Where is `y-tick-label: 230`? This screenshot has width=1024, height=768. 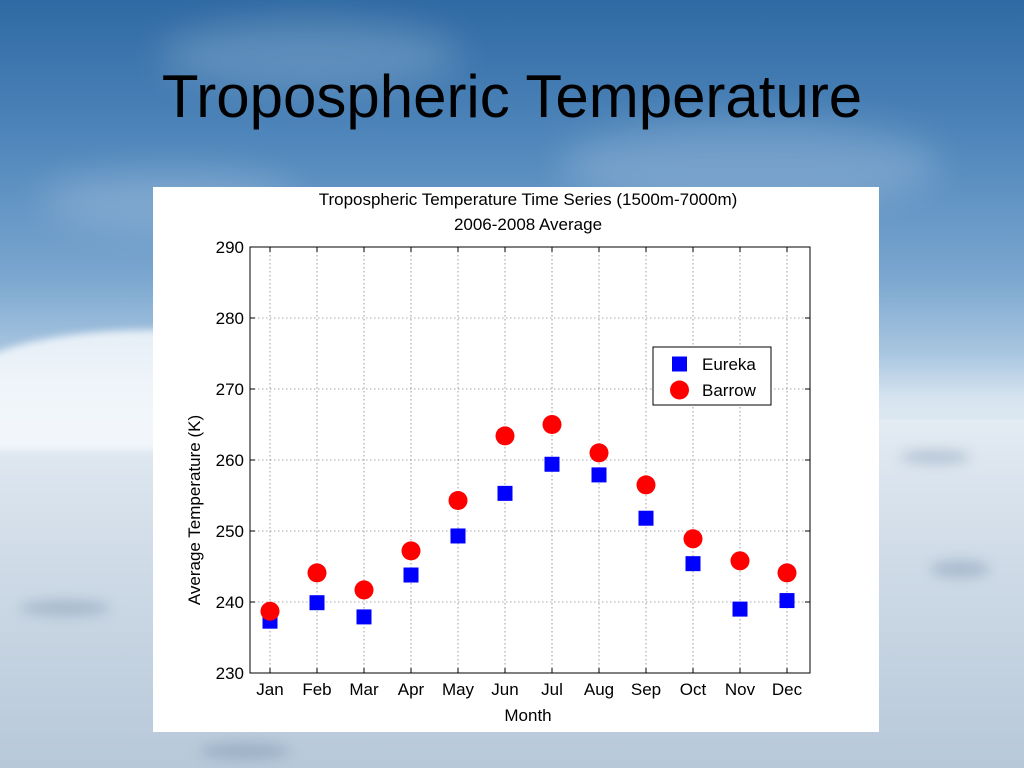 y-tick-label: 230 is located at coordinates (230, 673).